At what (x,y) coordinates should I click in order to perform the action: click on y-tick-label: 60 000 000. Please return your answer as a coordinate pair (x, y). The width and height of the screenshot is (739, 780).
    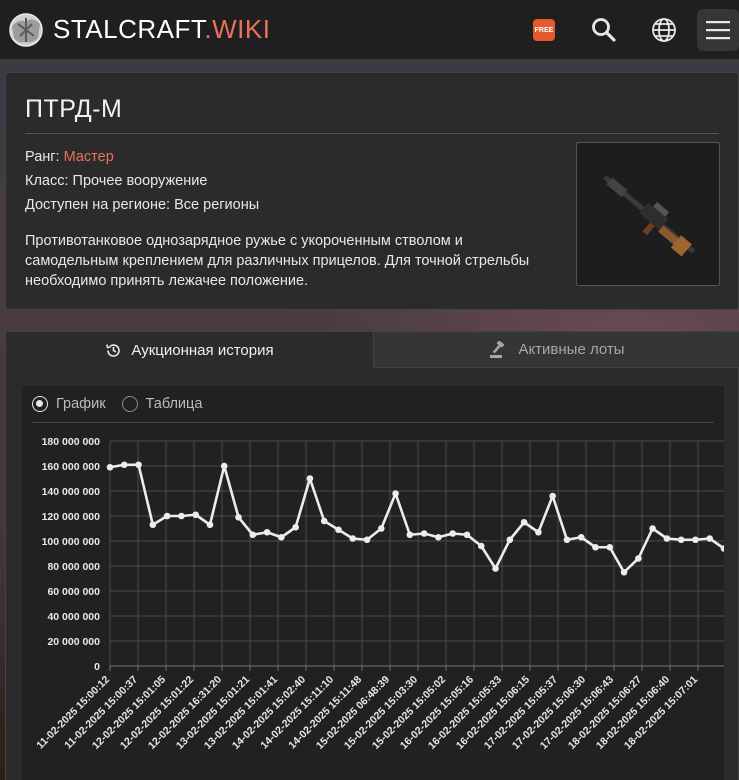
    Looking at the image, I should click on (73, 592).